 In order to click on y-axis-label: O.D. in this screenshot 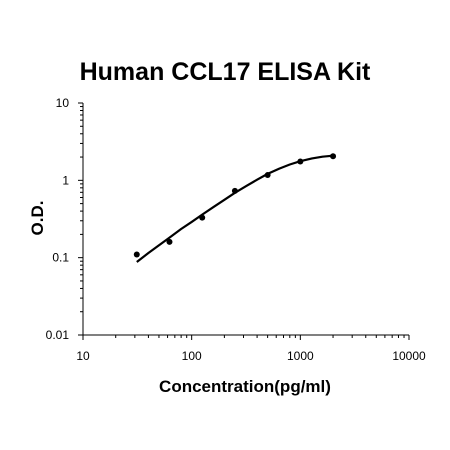, I will do `click(37, 218)`.